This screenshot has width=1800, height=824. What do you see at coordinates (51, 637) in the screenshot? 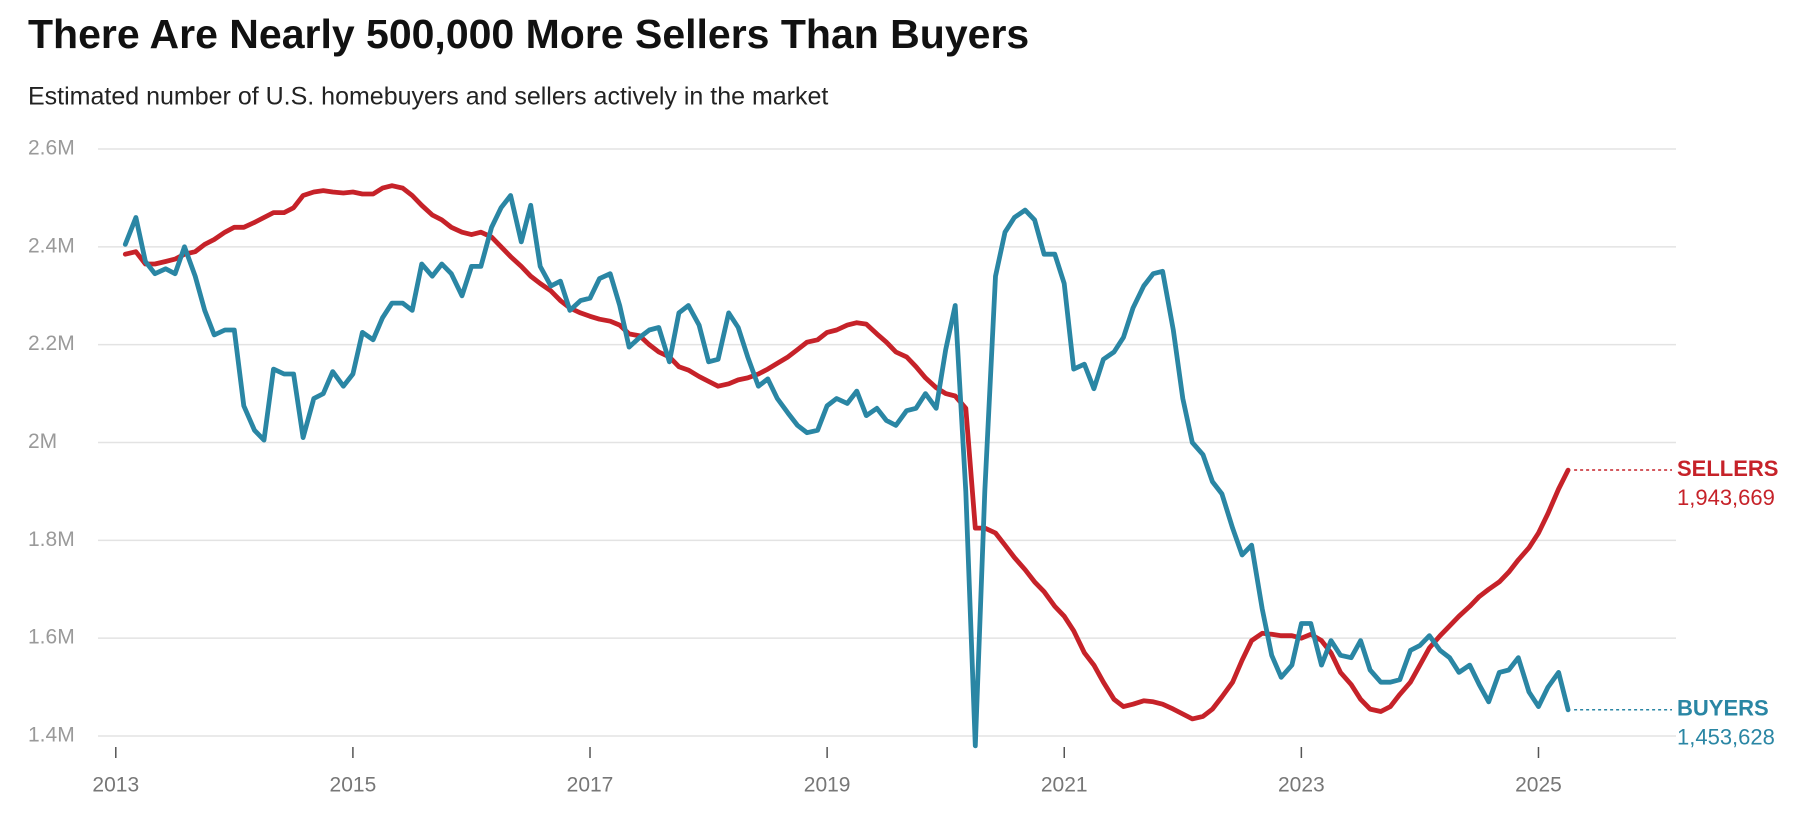
I see `y-tick-label: 1.6M` at bounding box center [51, 637].